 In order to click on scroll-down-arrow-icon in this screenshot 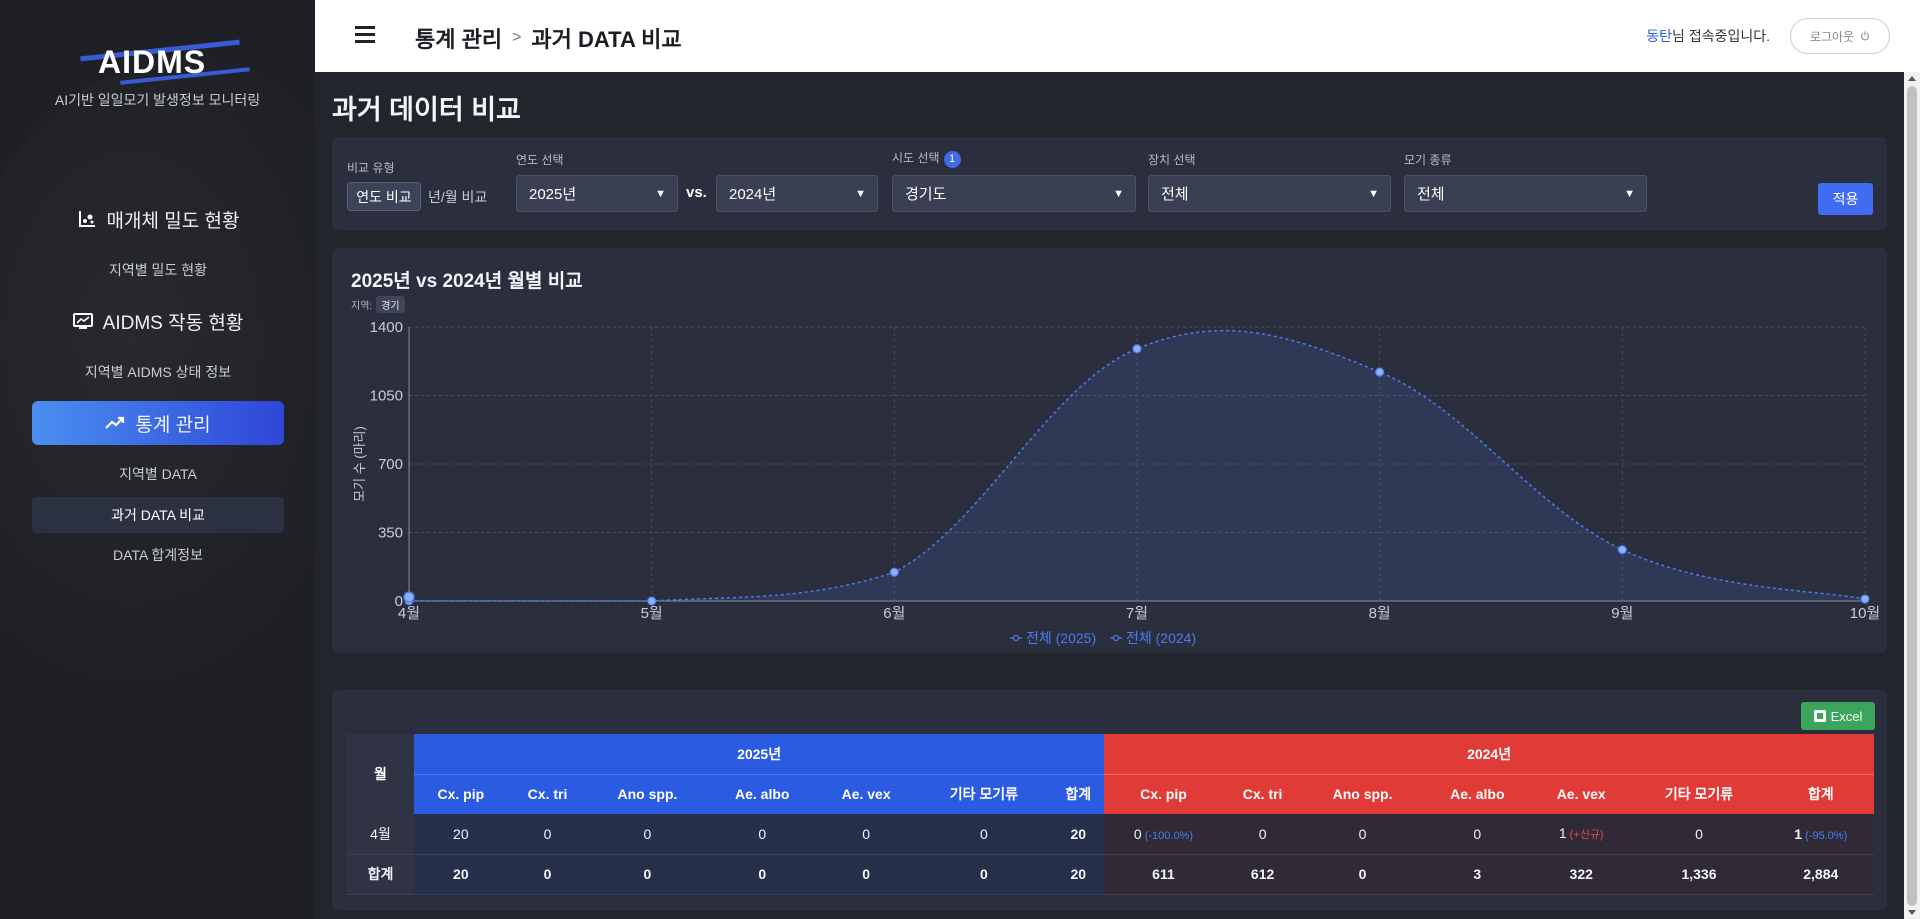, I will do `click(1912, 912)`.